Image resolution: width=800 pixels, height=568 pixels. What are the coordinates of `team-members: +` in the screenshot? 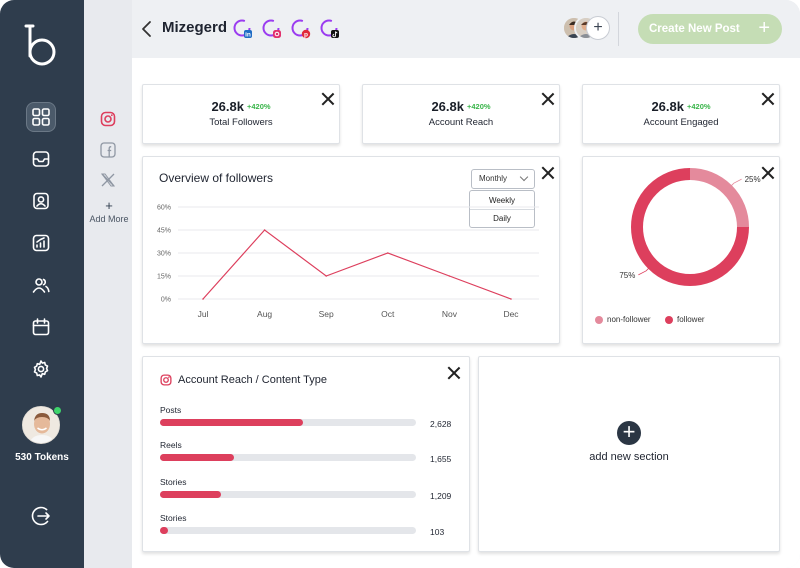 It's located at (587, 29).